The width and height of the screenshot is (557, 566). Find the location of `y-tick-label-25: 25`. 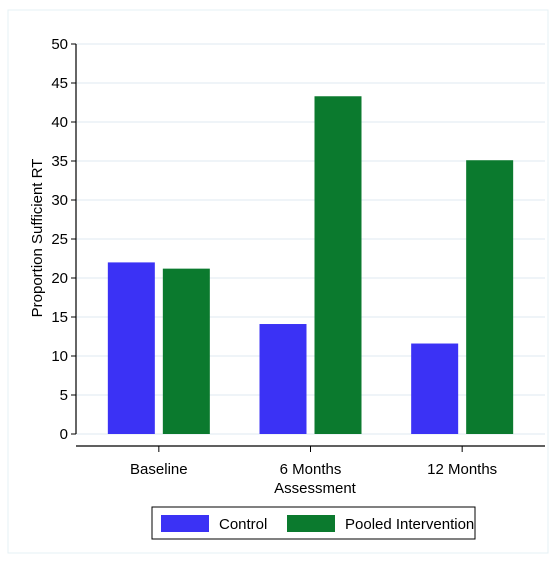

y-tick-label-25: 25 is located at coordinates (59, 239).